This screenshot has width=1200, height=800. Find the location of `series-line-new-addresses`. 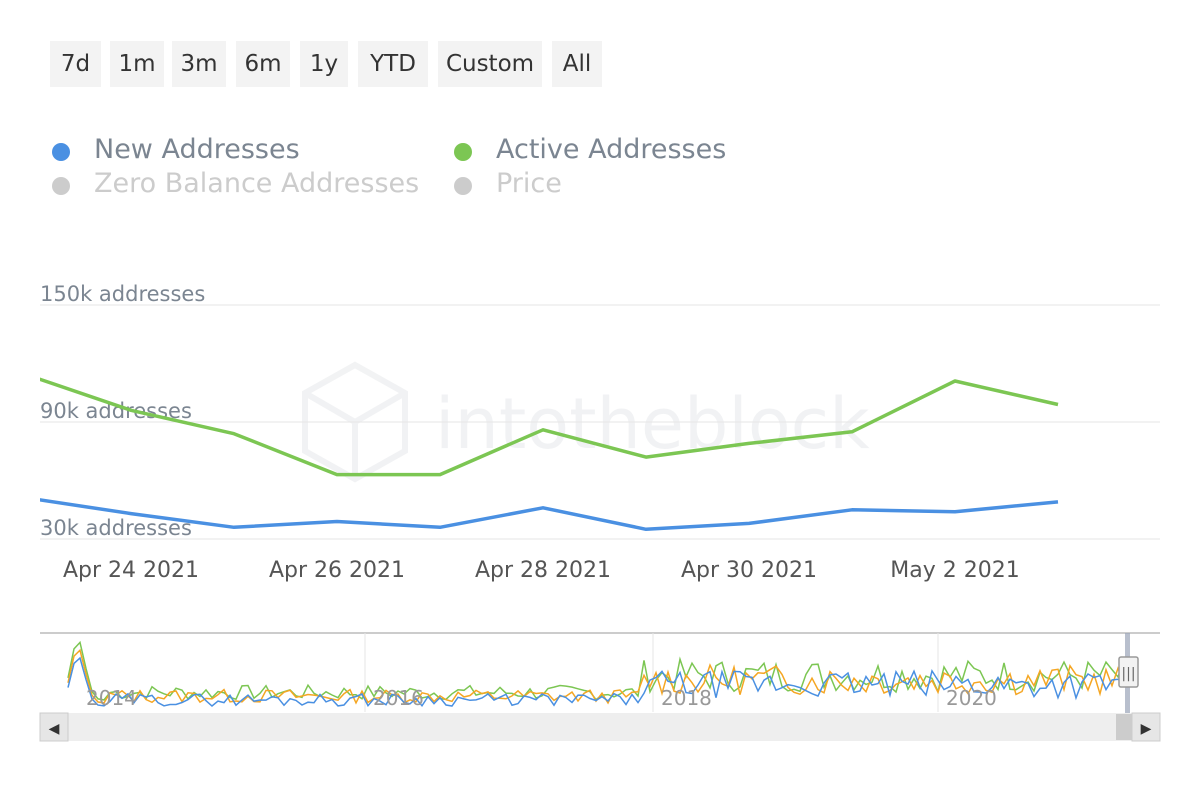

series-line-new-addresses is located at coordinates (549, 515).